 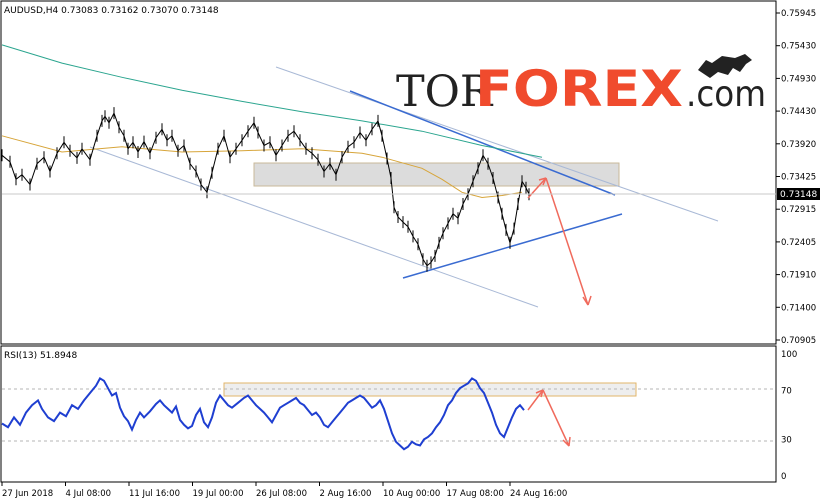 What do you see at coordinates (786, 392) in the screenshot?
I see `rsi-tick-label: 70` at bounding box center [786, 392].